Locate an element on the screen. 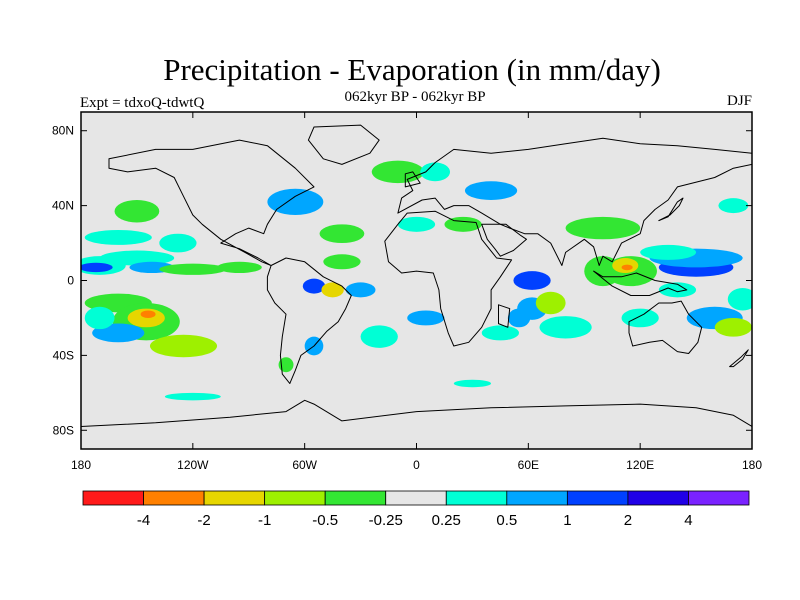 The image size is (800, 600). colorbar-label: -0.5 is located at coordinates (325, 520).